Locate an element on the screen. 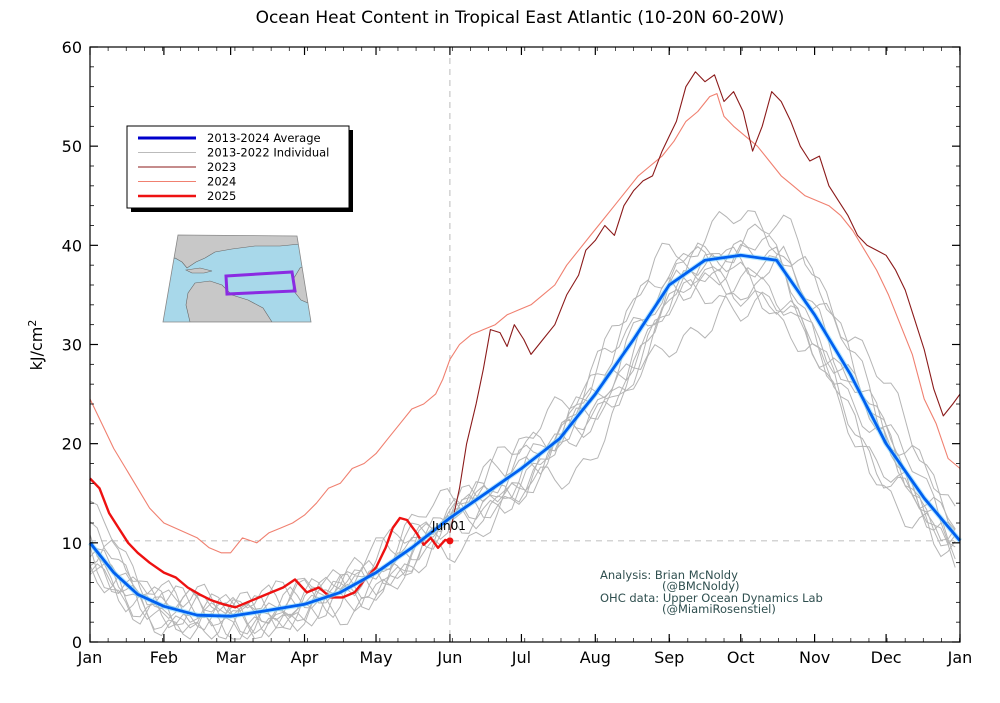 The height and width of the screenshot is (703, 1000). legend-label: 2013-2022 Individual is located at coordinates (268, 153).